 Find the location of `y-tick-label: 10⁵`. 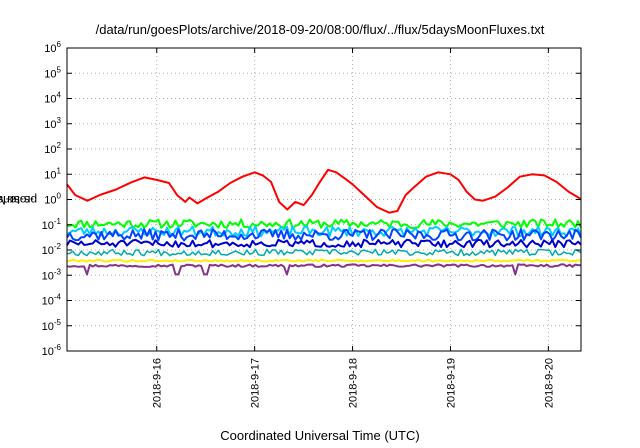

y-tick-label: 10⁵ is located at coordinates (52, 72).